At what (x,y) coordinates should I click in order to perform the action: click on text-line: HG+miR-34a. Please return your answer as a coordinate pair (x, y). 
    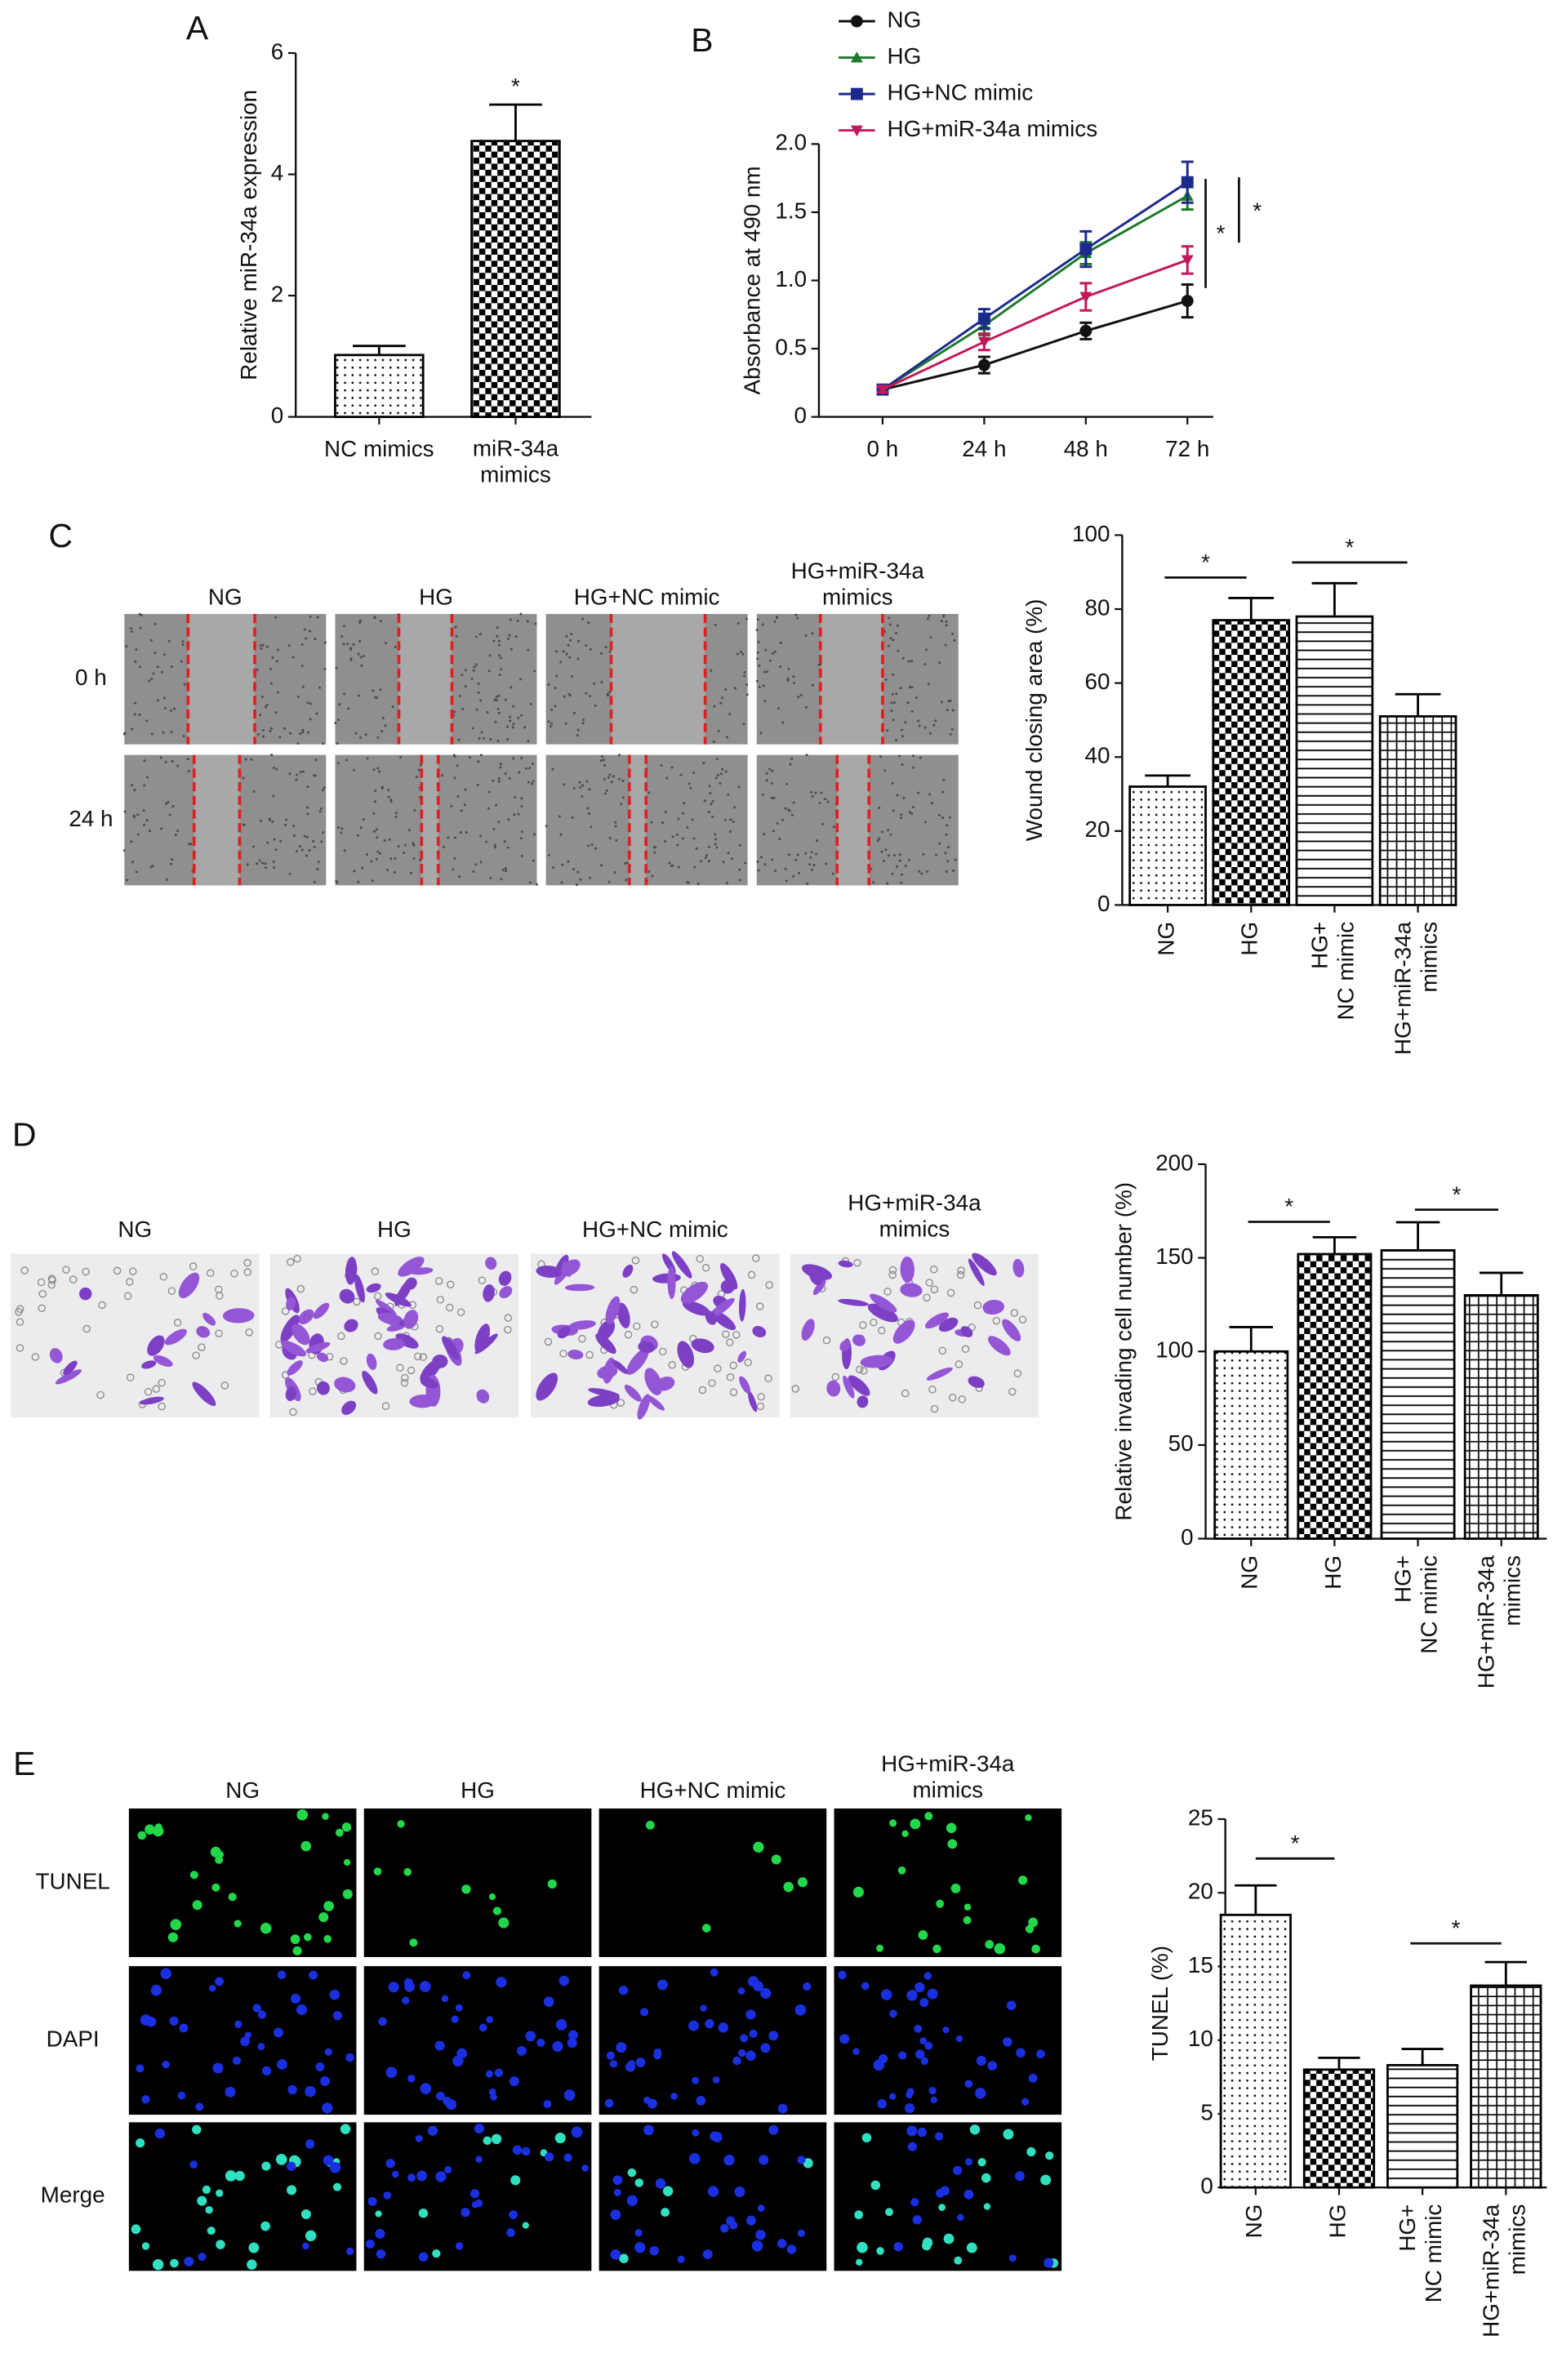
    Looking at the image, I should click on (1486, 1622).